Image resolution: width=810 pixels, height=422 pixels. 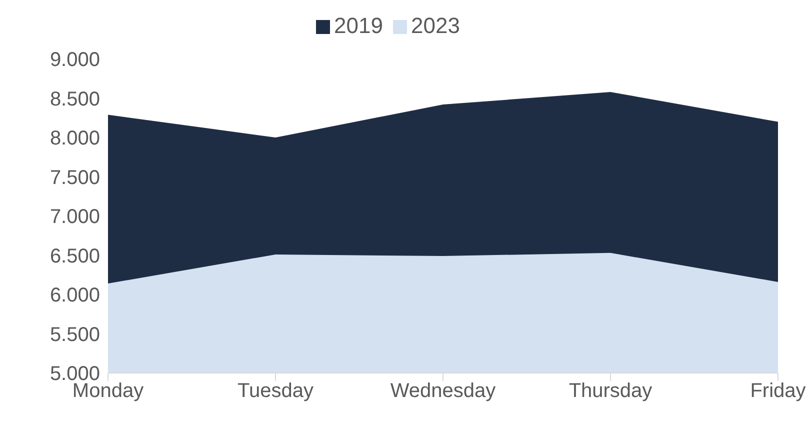 I want to click on y-tick-label: 6.500, so click(x=75, y=256).